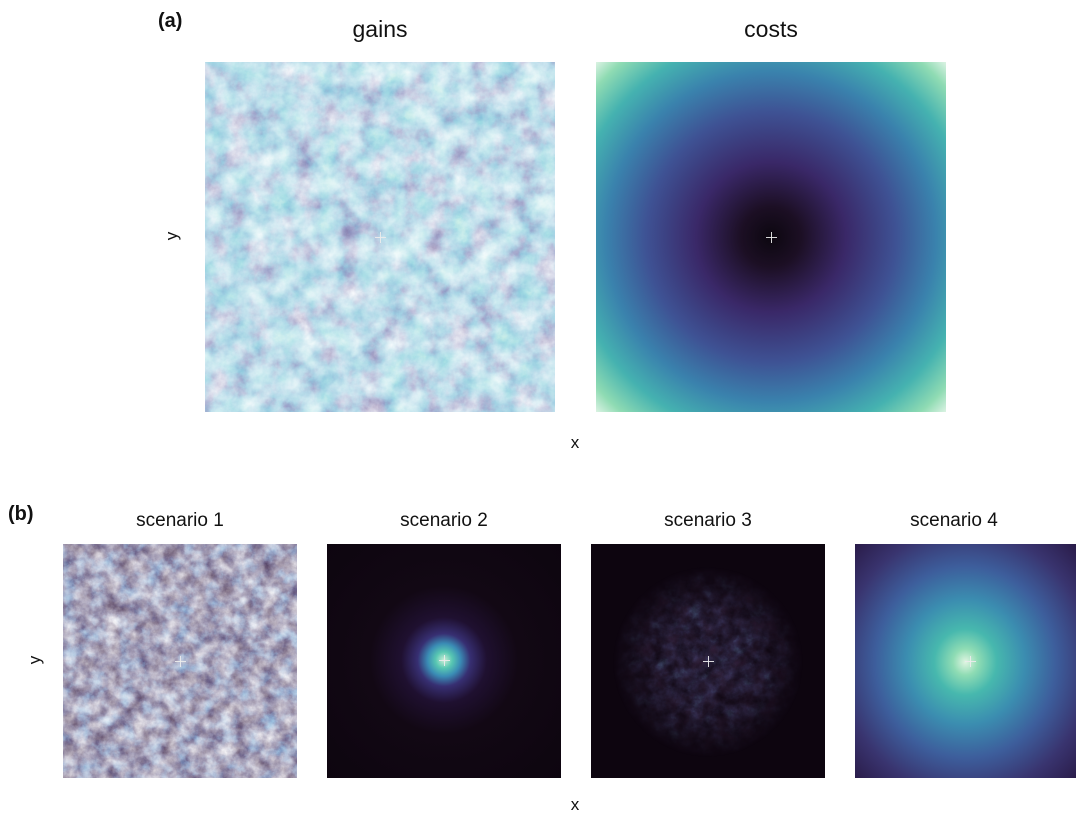 The width and height of the screenshot is (1076, 815). I want to click on costs-field, so click(771, 237).